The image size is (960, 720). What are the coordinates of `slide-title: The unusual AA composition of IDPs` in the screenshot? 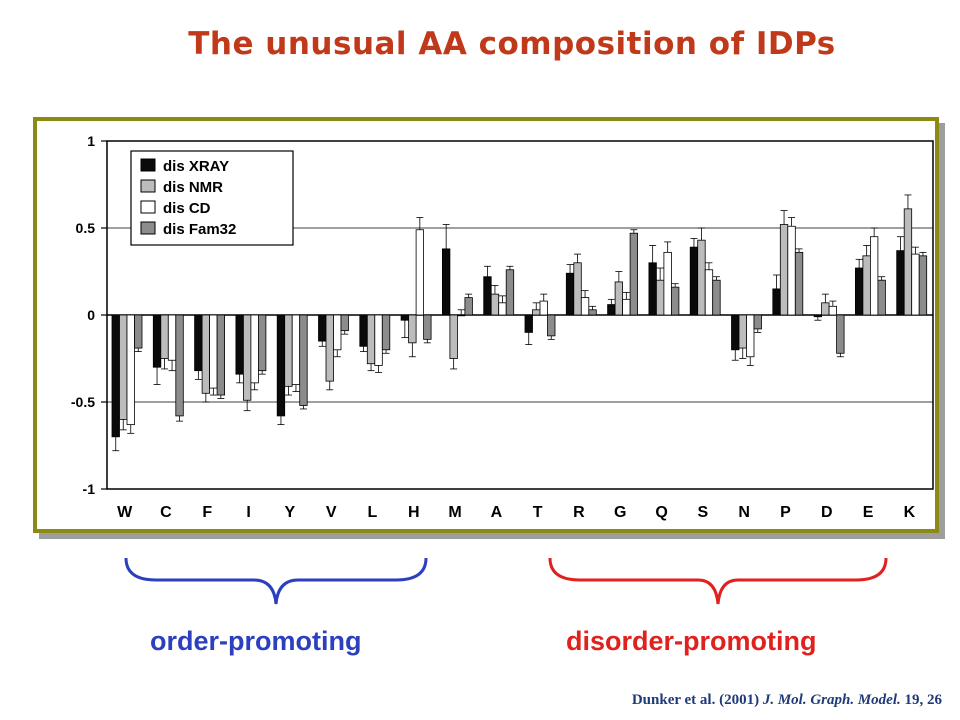 It's located at (512, 44).